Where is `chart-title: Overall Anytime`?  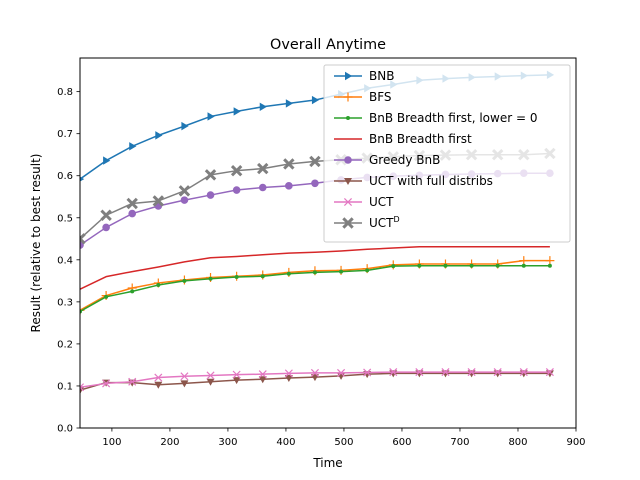
chart-title: Overall Anytime is located at coordinates (328, 45).